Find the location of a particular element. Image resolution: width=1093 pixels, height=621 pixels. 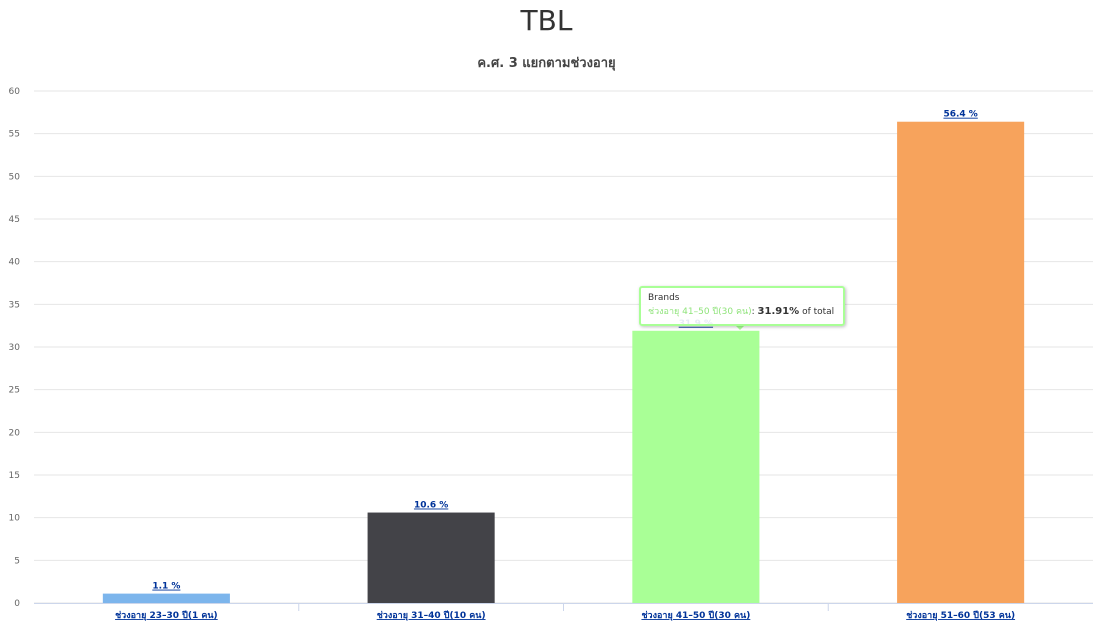

y-tick-label: 20 is located at coordinates (15, 433).